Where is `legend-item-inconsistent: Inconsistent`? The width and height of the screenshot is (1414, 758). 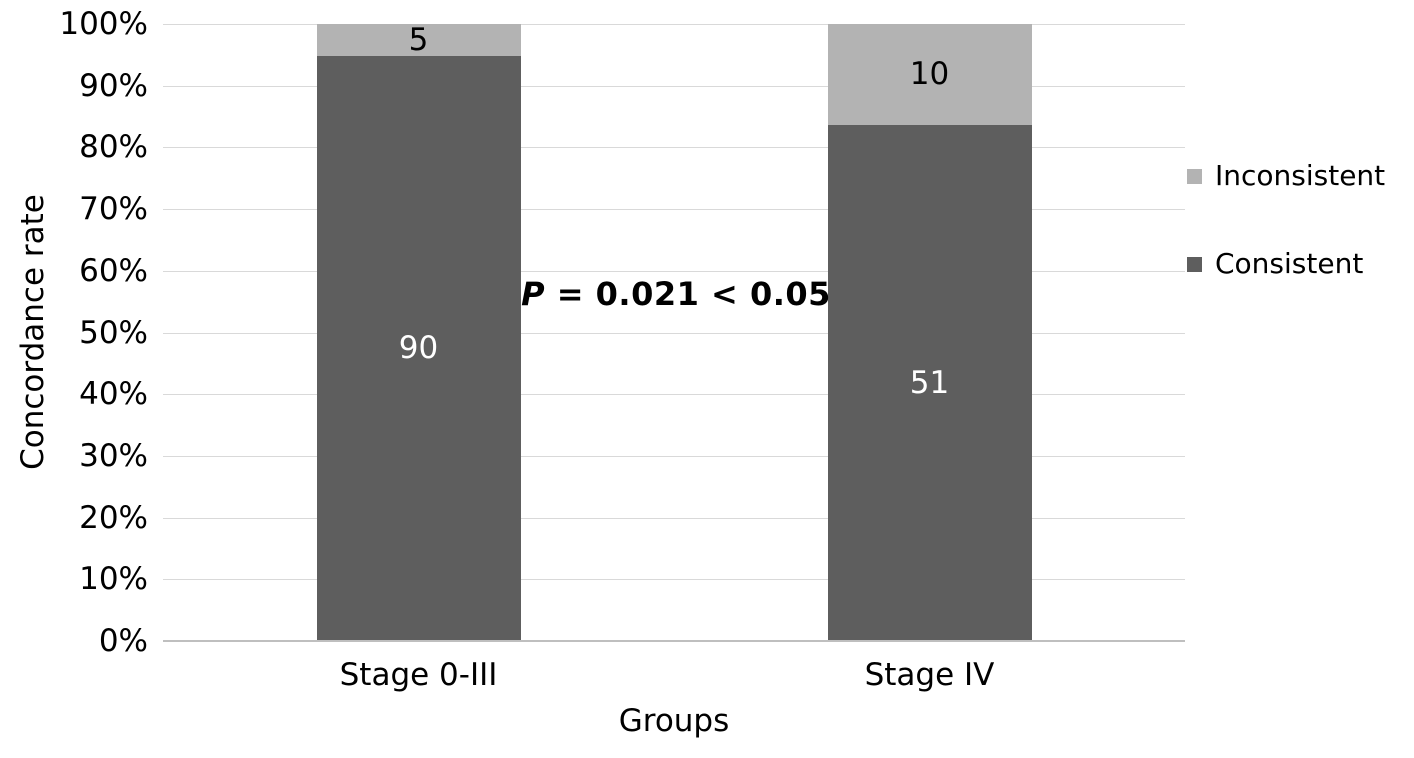 legend-item-inconsistent: Inconsistent is located at coordinates (1286, 176).